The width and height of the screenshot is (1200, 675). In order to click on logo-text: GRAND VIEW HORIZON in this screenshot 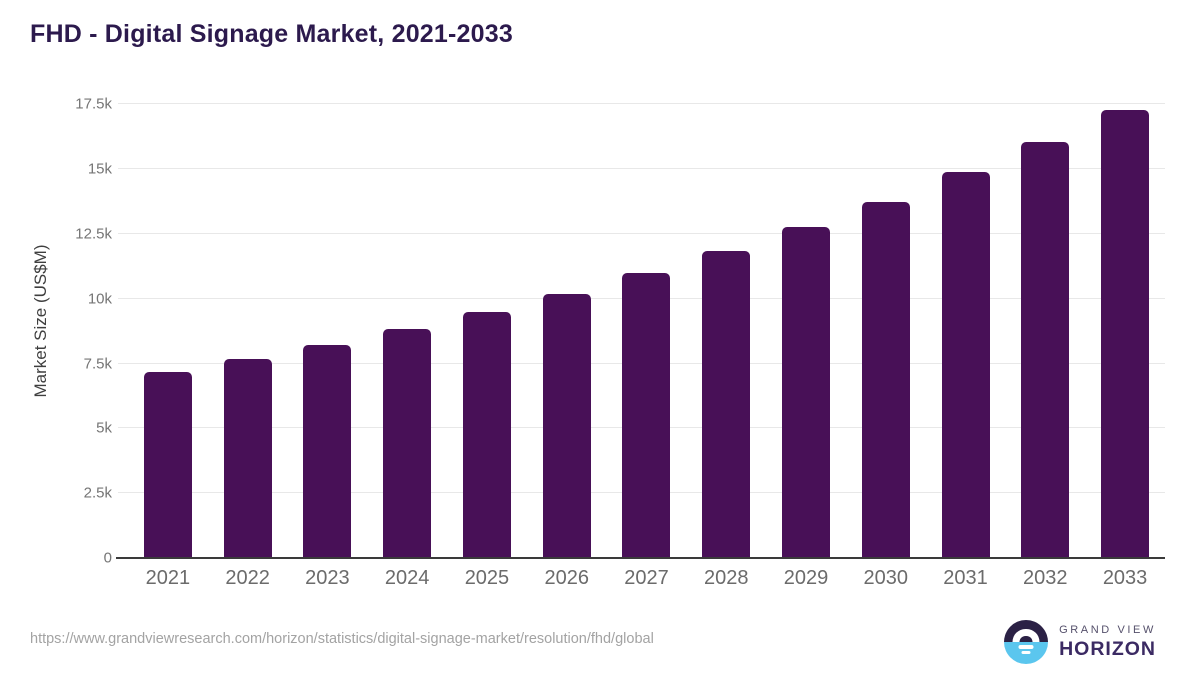, I will do `click(1107, 641)`.